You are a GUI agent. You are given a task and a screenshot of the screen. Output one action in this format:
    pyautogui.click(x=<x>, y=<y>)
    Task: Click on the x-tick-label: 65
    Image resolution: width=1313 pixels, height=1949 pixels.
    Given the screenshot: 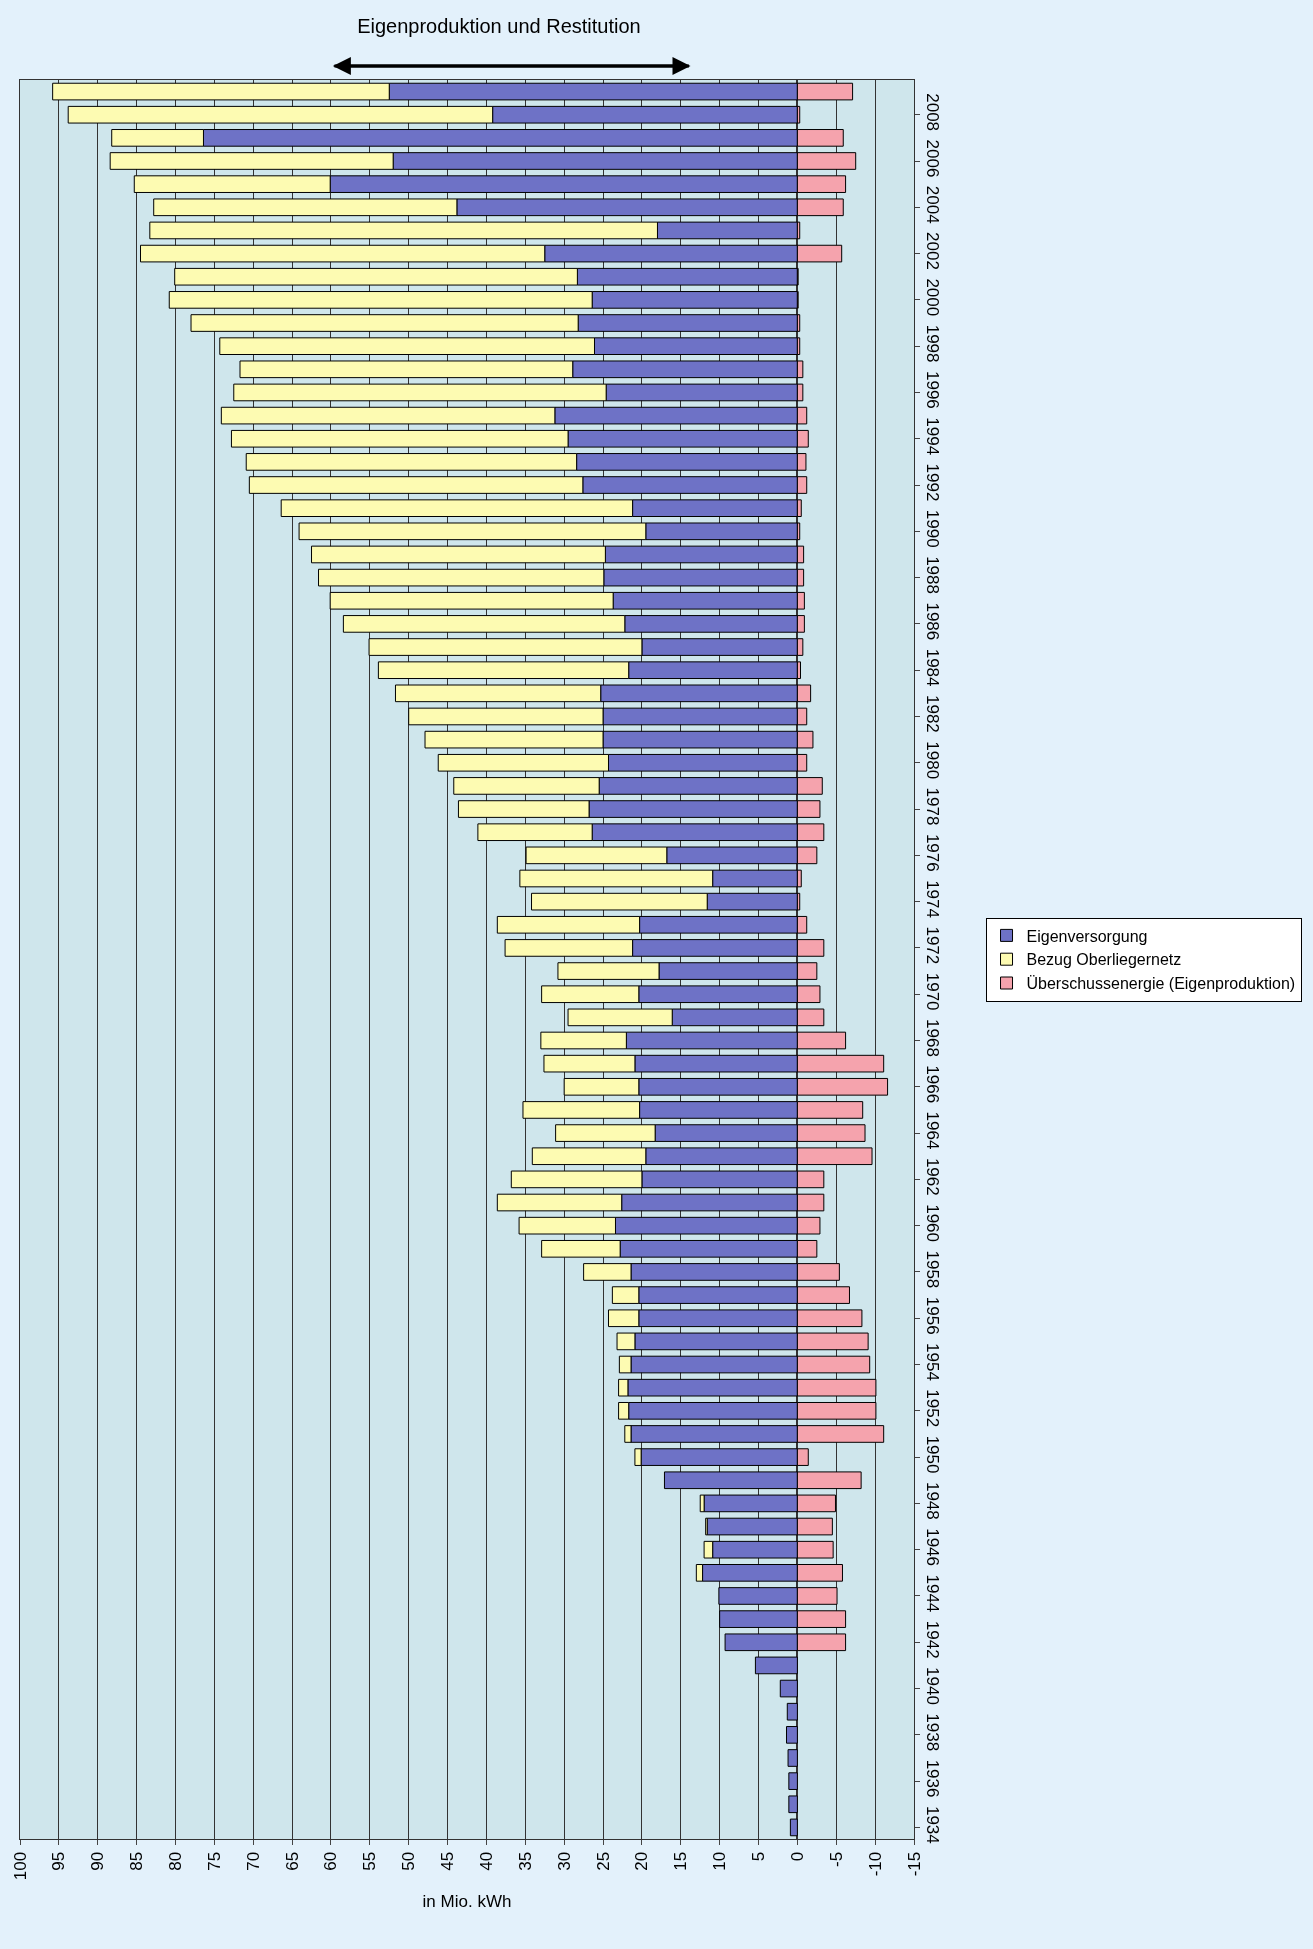 What is the action you would take?
    pyautogui.click(x=292, y=1861)
    